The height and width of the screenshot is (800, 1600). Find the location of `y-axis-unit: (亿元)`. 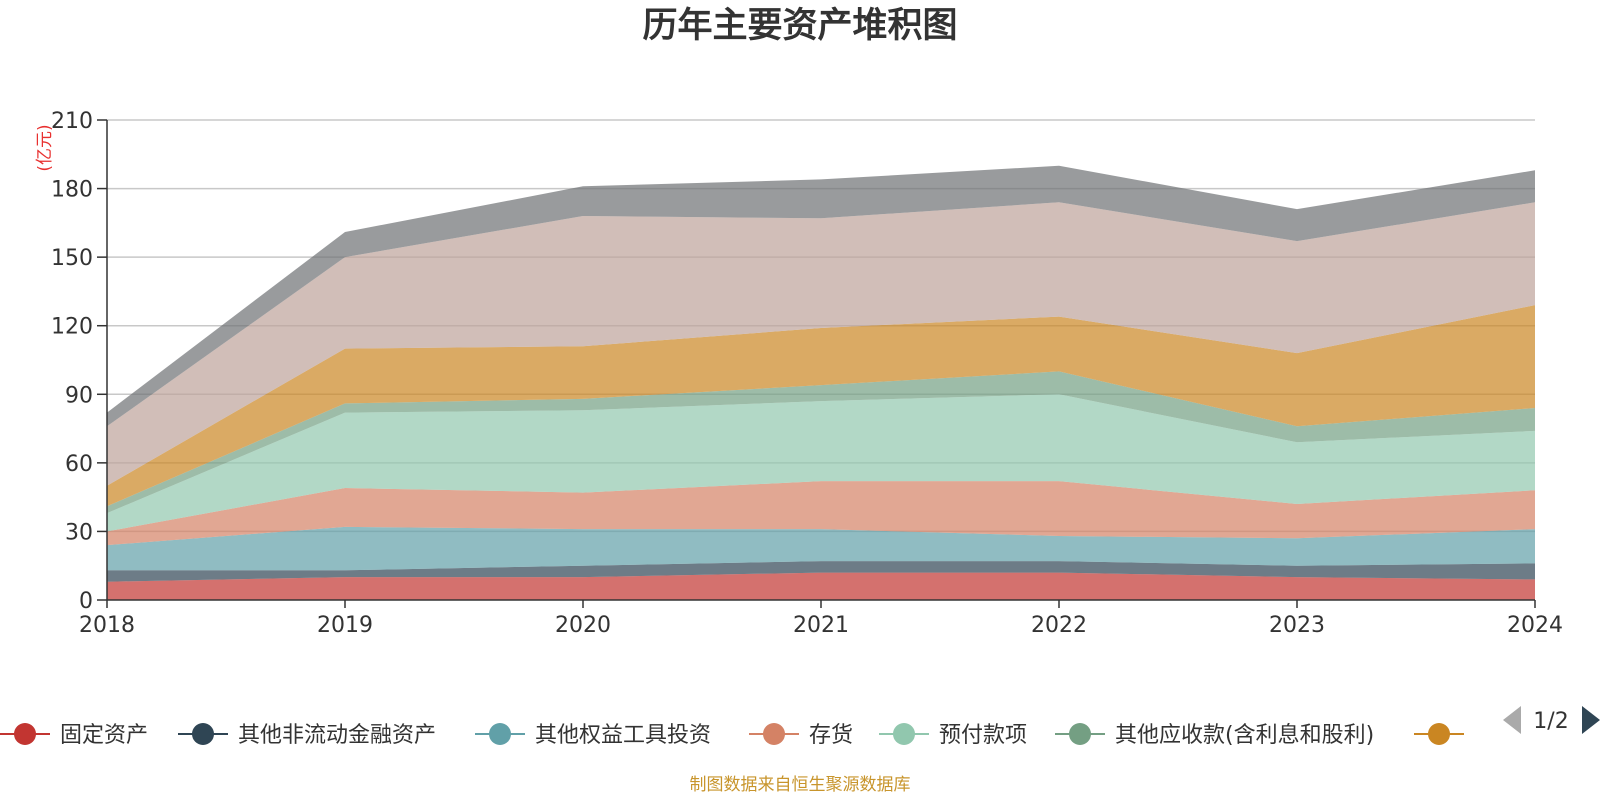

y-axis-unit: (亿元) is located at coordinates (45, 147).